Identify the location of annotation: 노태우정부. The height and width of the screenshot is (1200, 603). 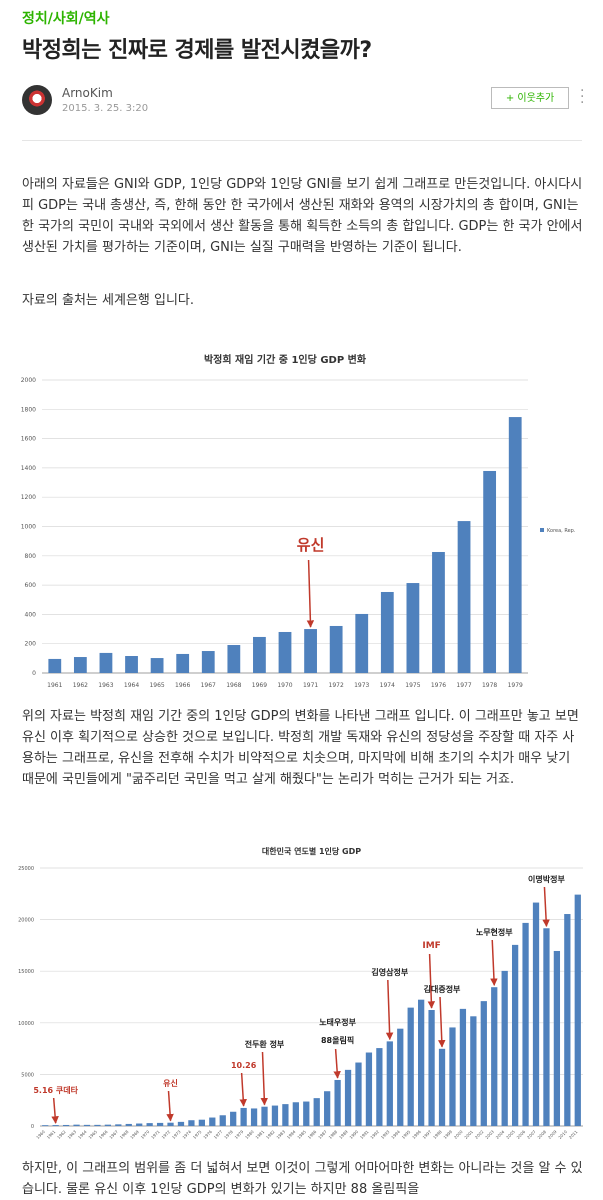
(337, 1022).